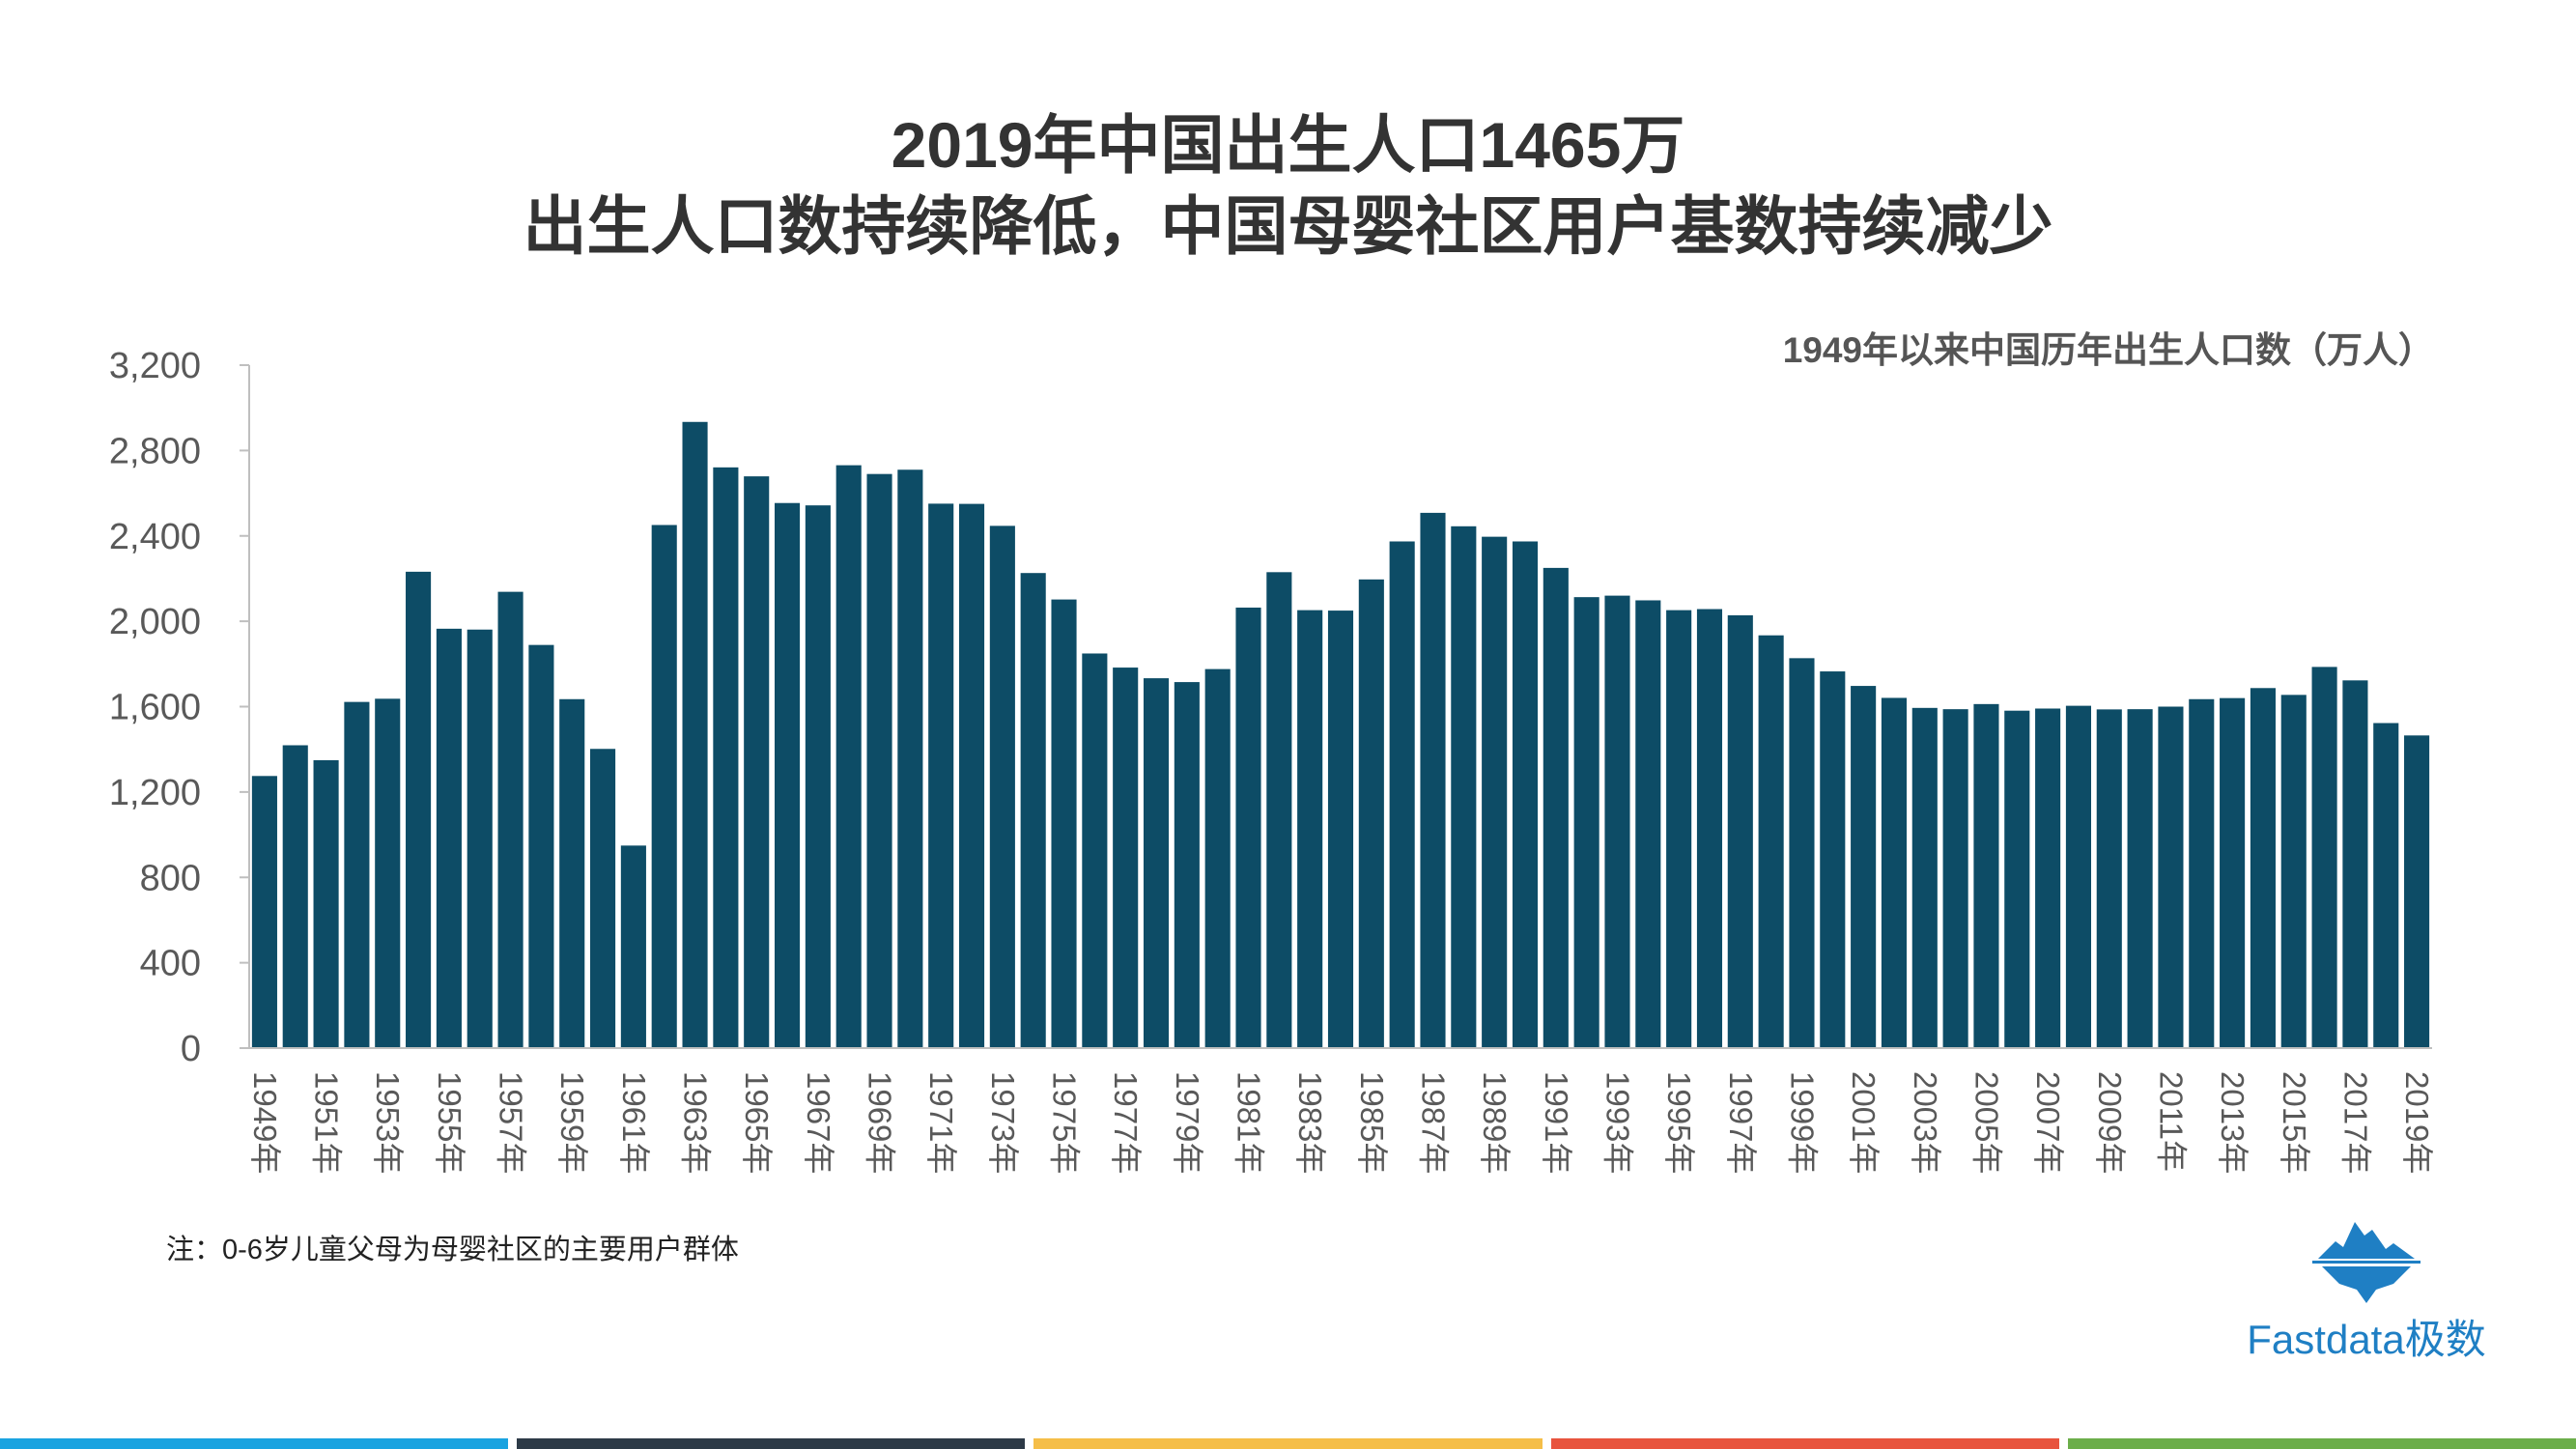 This screenshot has width=2576, height=1449. I want to click on y-tick-label: 2,400, so click(155, 537).